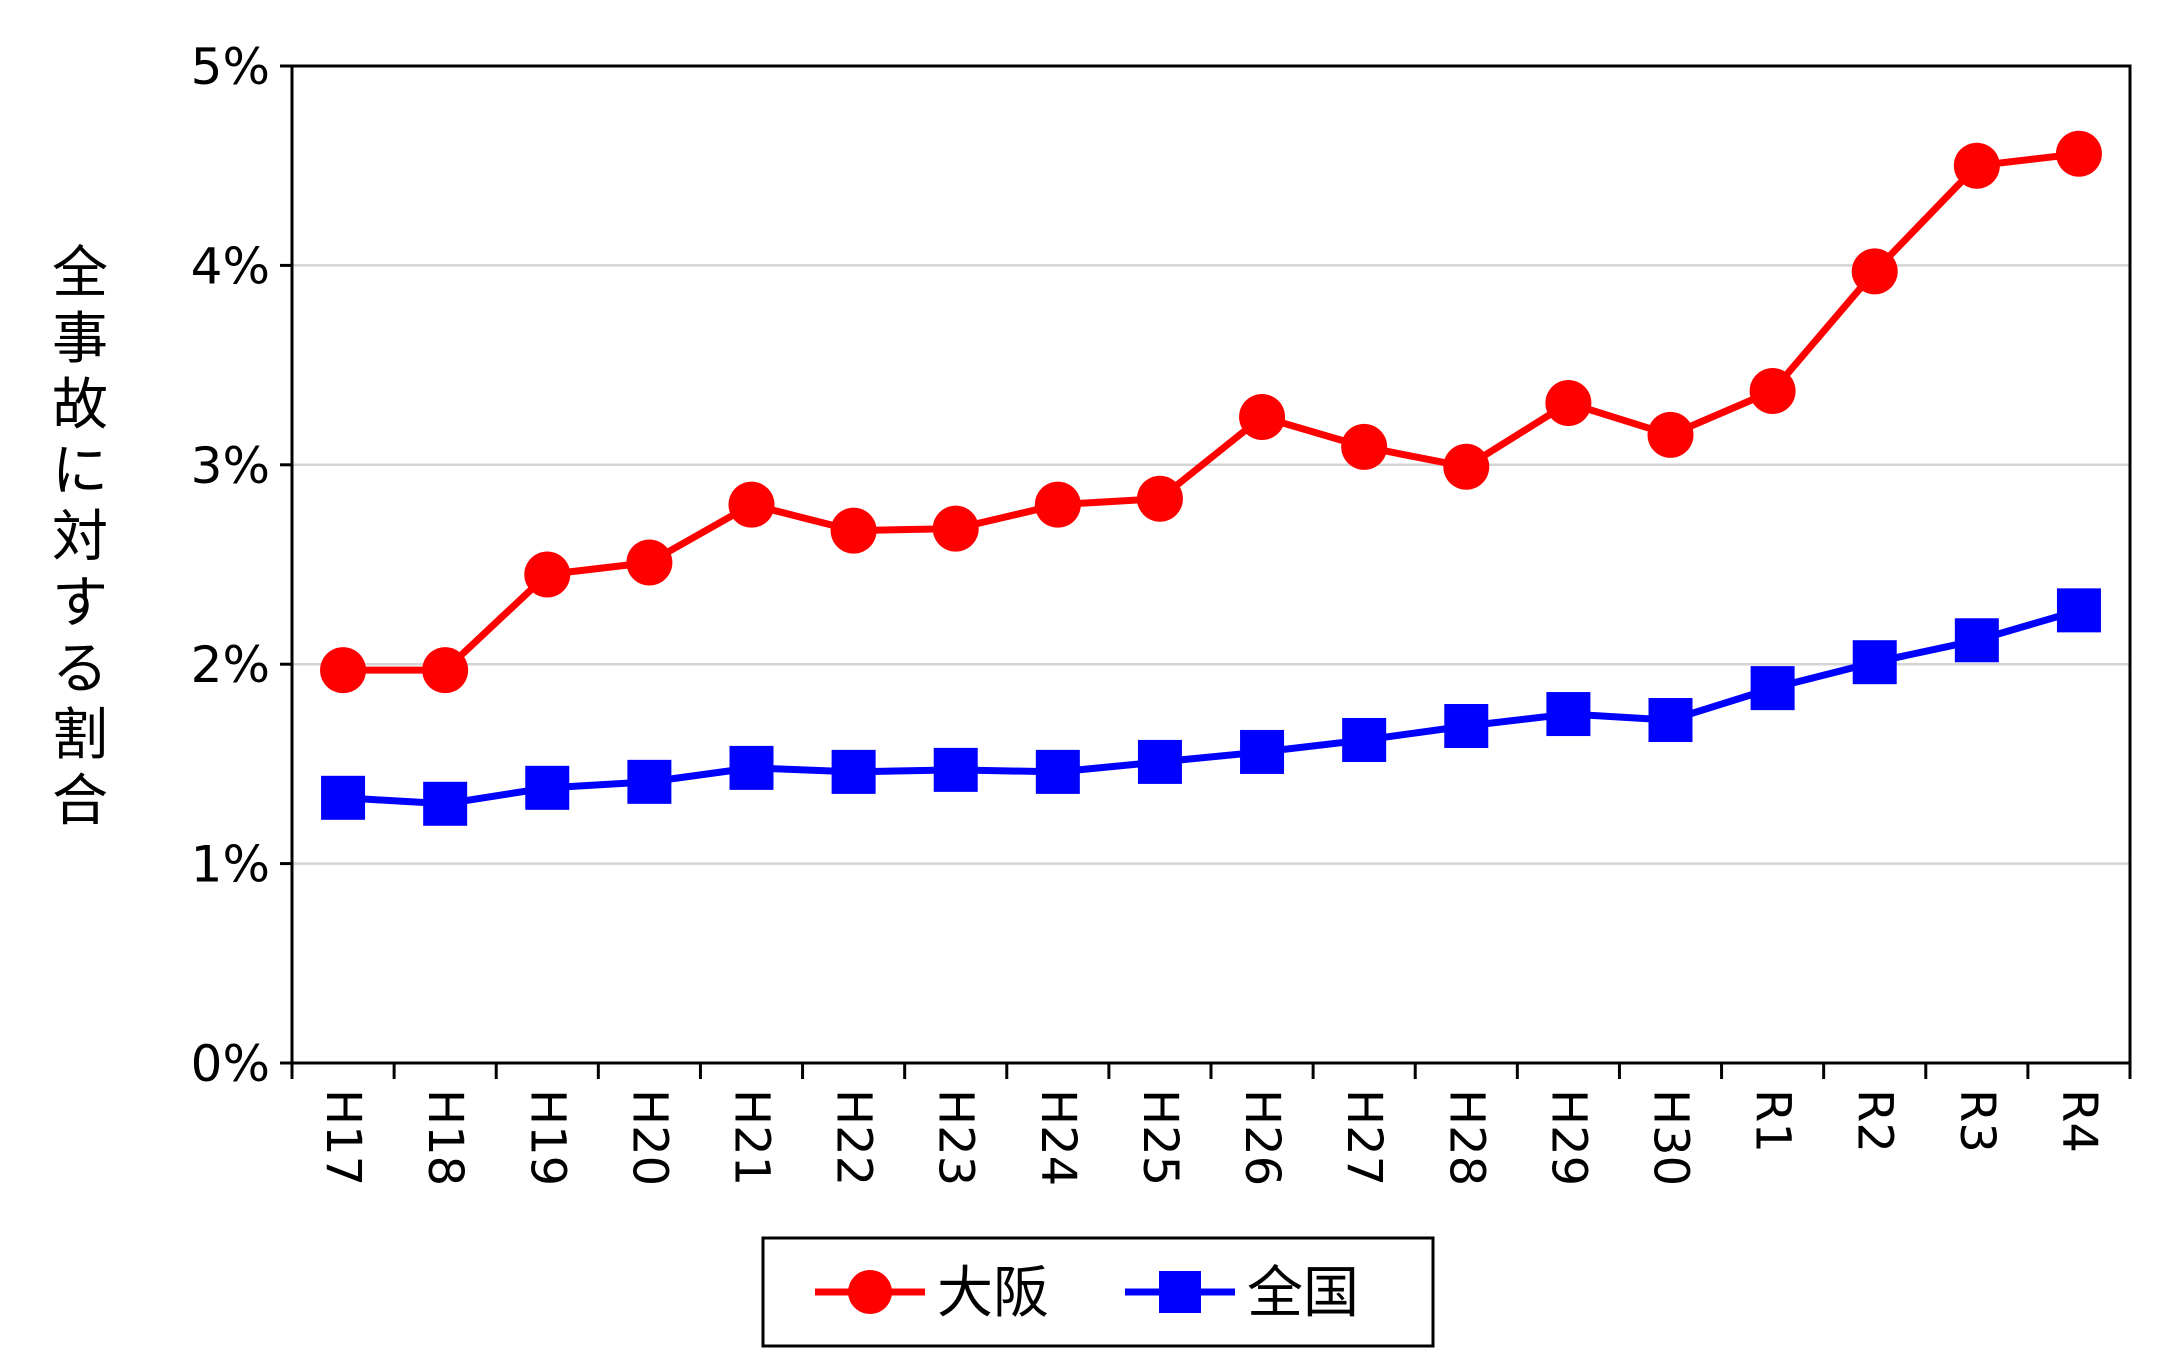 The width and height of the screenshot is (2176, 1371). What do you see at coordinates (1875, 1121) in the screenshot?
I see `x-tick-label: R2` at bounding box center [1875, 1121].